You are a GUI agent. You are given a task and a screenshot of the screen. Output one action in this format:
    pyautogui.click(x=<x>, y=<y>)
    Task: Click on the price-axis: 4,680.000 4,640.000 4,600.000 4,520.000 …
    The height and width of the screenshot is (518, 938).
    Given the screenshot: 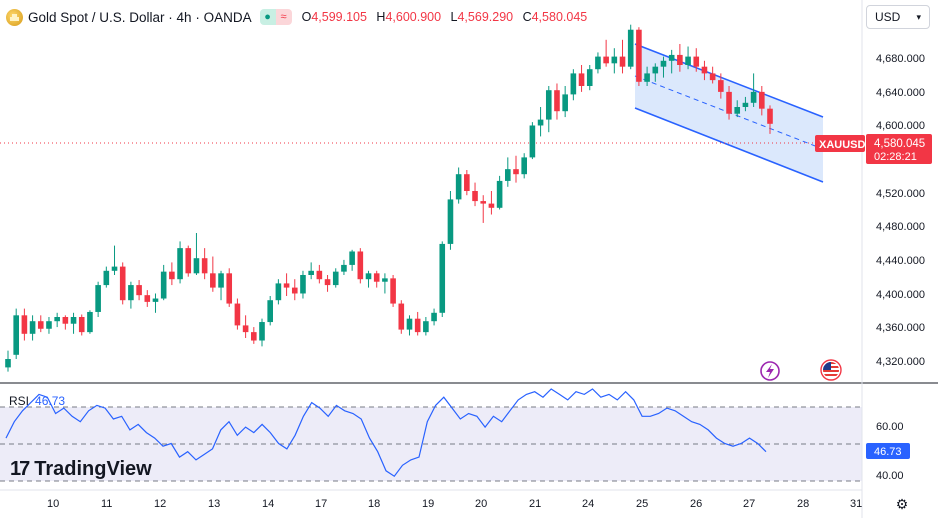 What is the action you would take?
    pyautogui.click(x=900, y=210)
    